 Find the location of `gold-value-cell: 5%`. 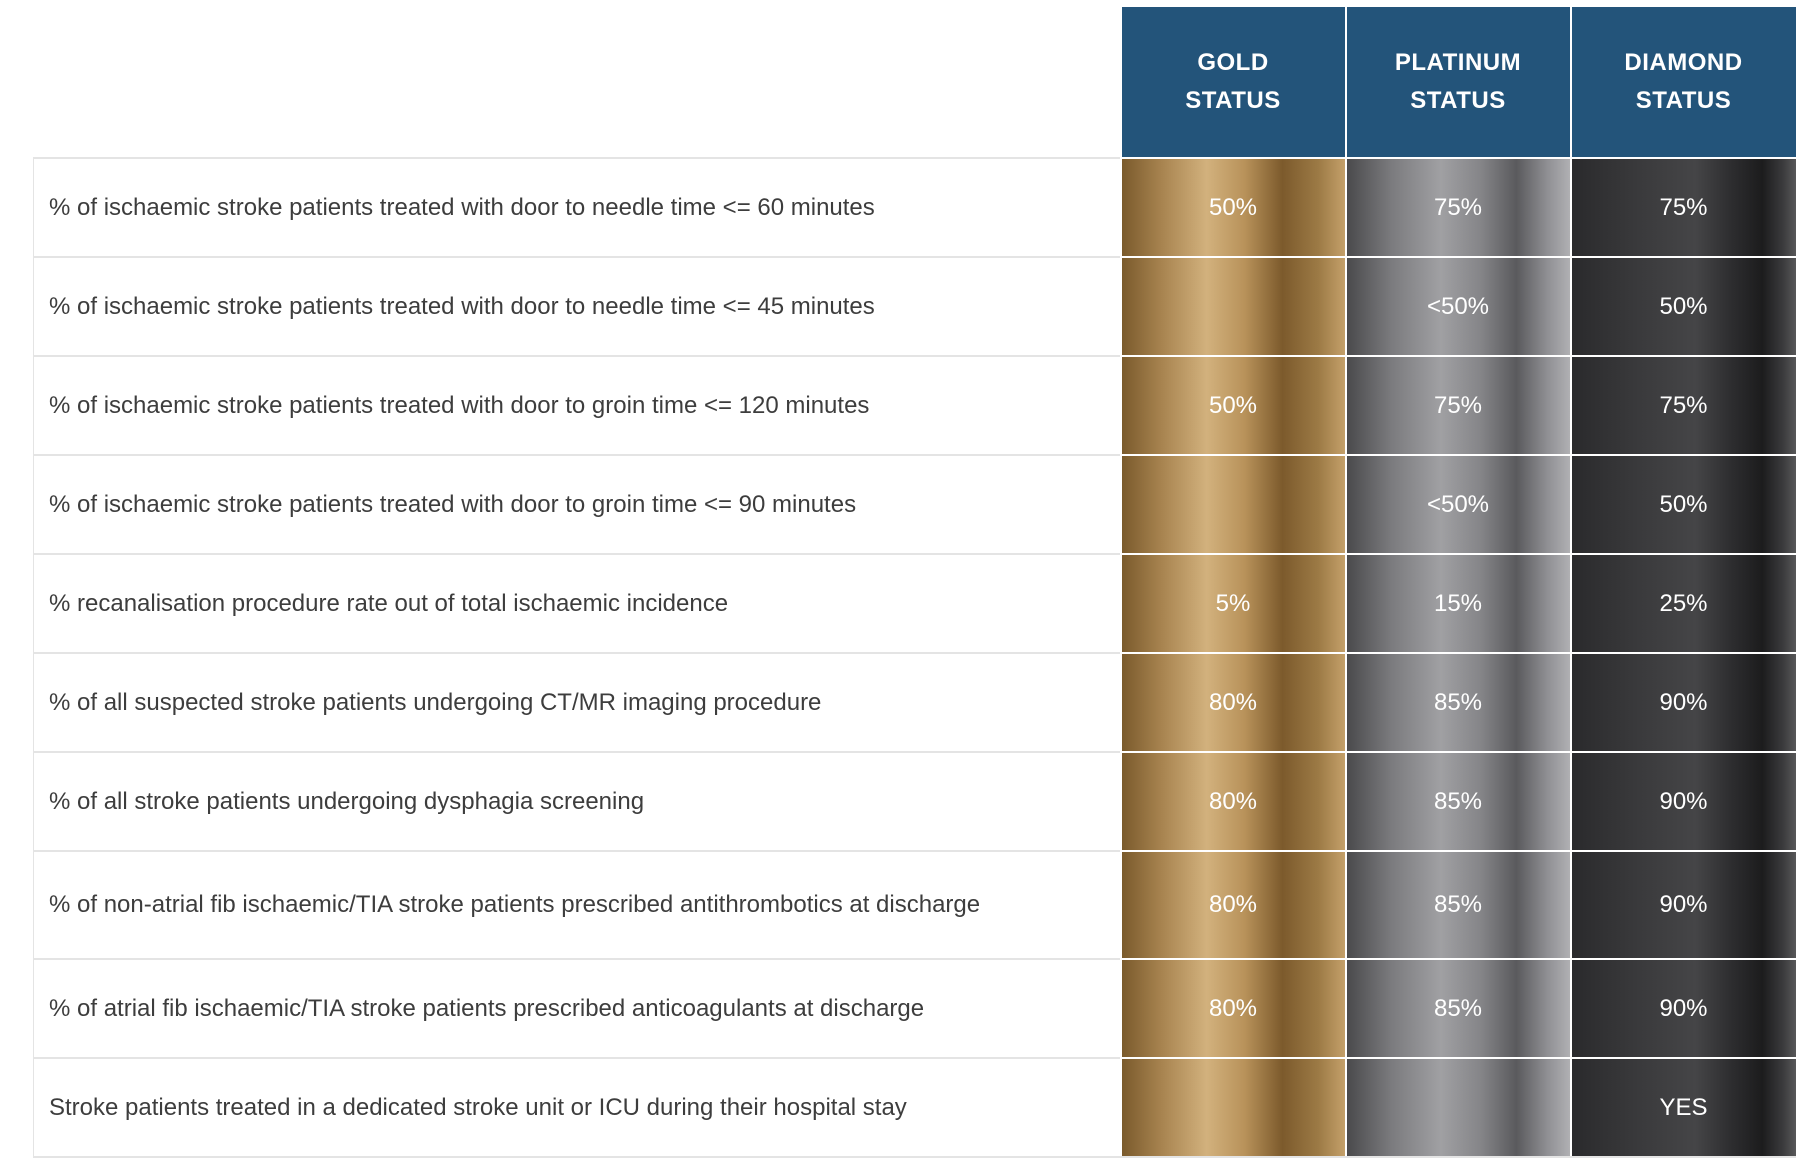

gold-value-cell: 5% is located at coordinates (1232, 603).